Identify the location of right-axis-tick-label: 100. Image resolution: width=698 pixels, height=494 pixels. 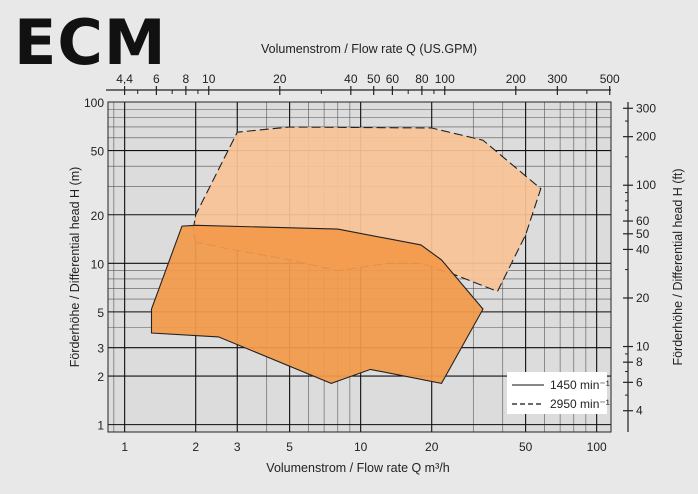
(646, 185).